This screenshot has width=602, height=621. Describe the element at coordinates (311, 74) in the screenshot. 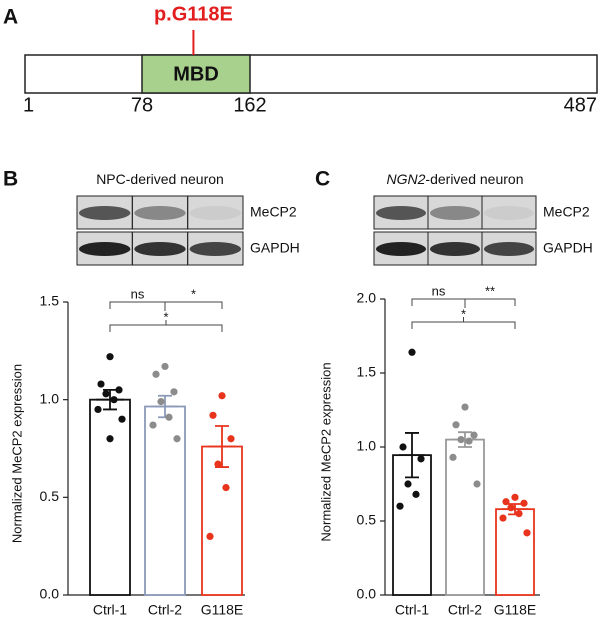

I see `protein-bar` at that location.